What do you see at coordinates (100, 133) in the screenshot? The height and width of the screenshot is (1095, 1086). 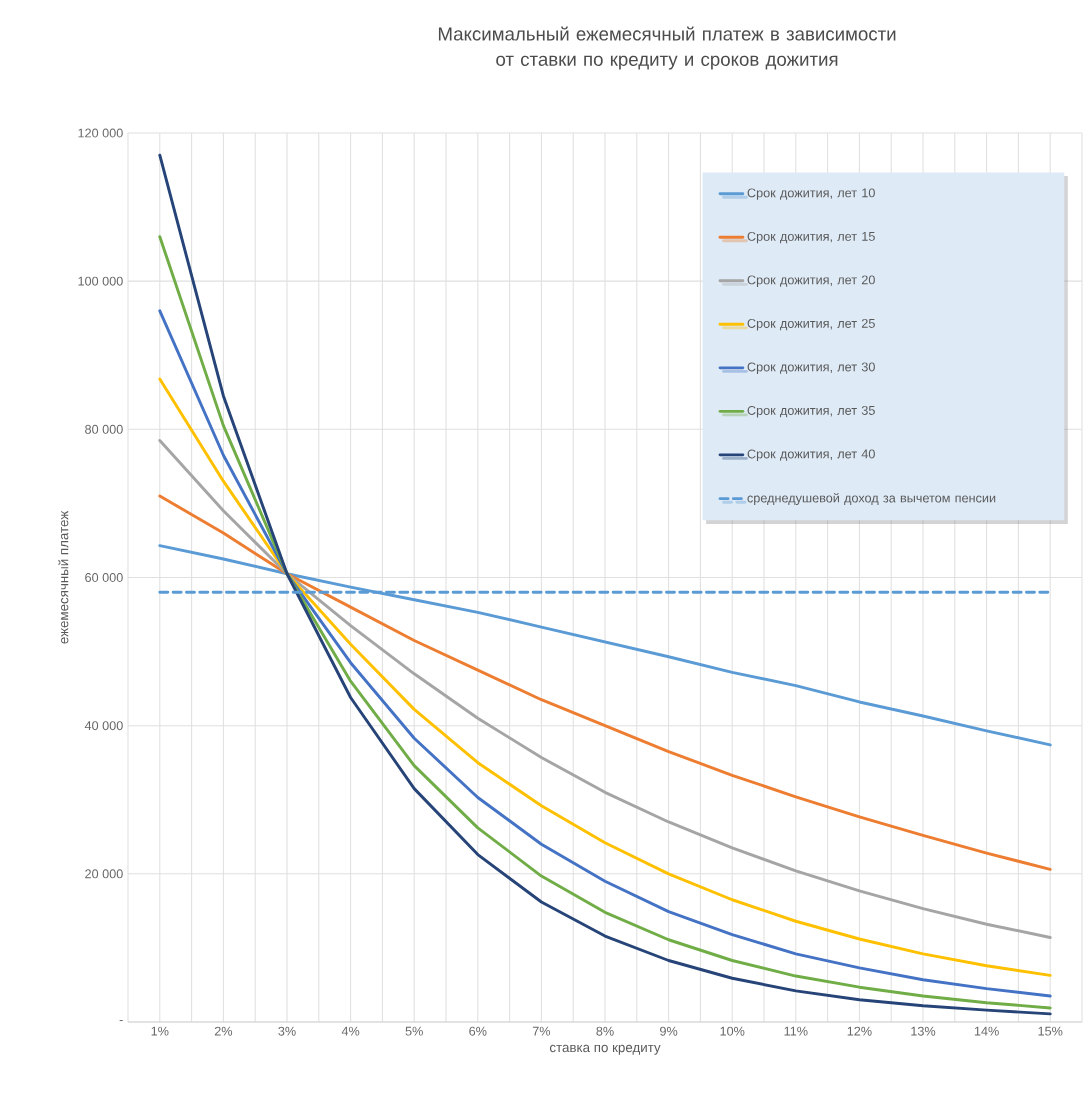 I see `y-tick-label: 120 000` at bounding box center [100, 133].